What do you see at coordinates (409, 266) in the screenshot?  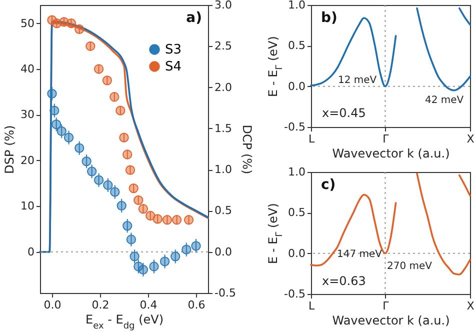 I see `annotation: 270 meV` at bounding box center [409, 266].